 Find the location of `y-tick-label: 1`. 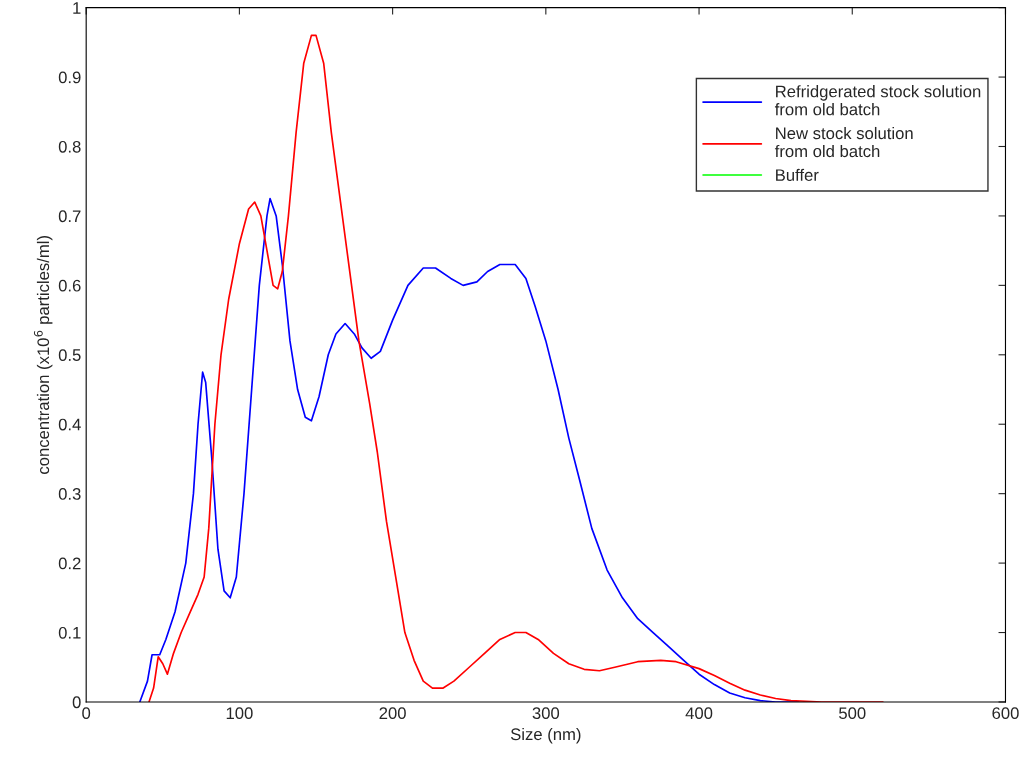

y-tick-label: 1 is located at coordinates (77, 8).